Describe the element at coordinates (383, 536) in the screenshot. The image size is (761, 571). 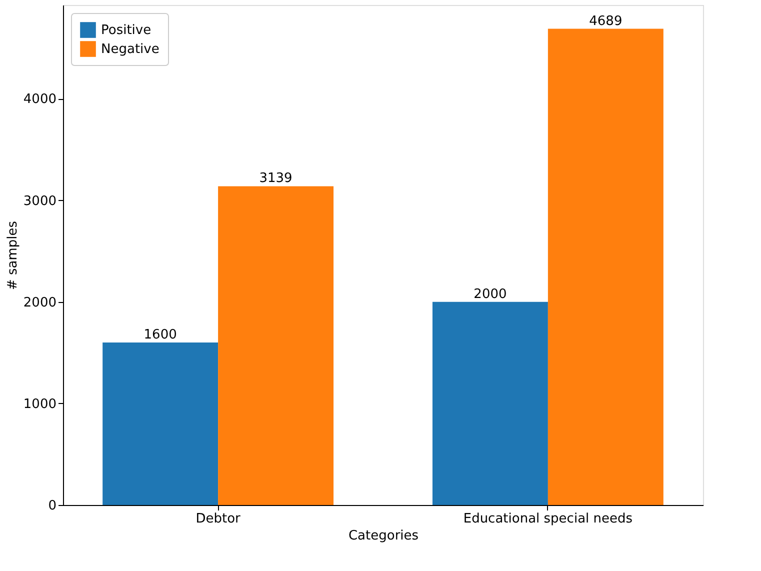
I see `x-axis-title: Categories` at that location.